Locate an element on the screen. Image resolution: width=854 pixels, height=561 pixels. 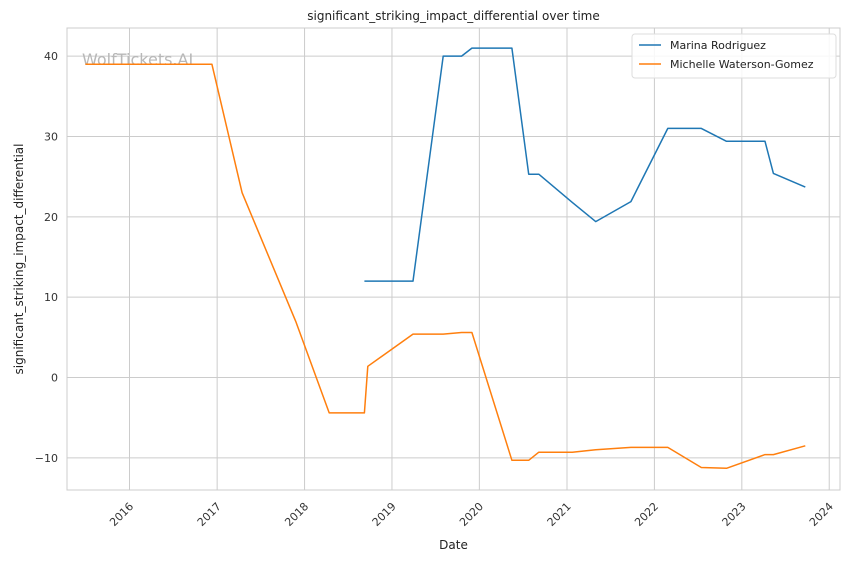
y-axis-title: significant_striking_impact_differential is located at coordinates (19, 259).